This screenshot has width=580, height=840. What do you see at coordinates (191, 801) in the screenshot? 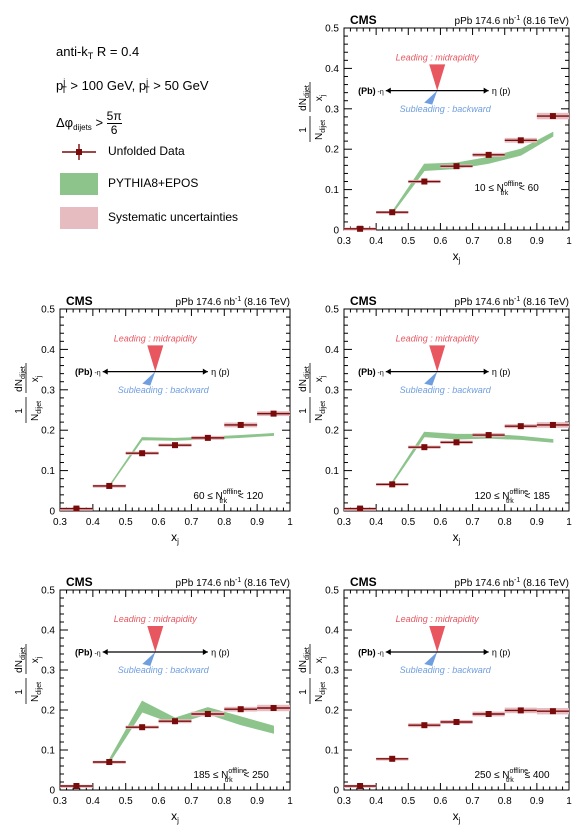
I see `x-tick-label: 0.7` at bounding box center [191, 801].